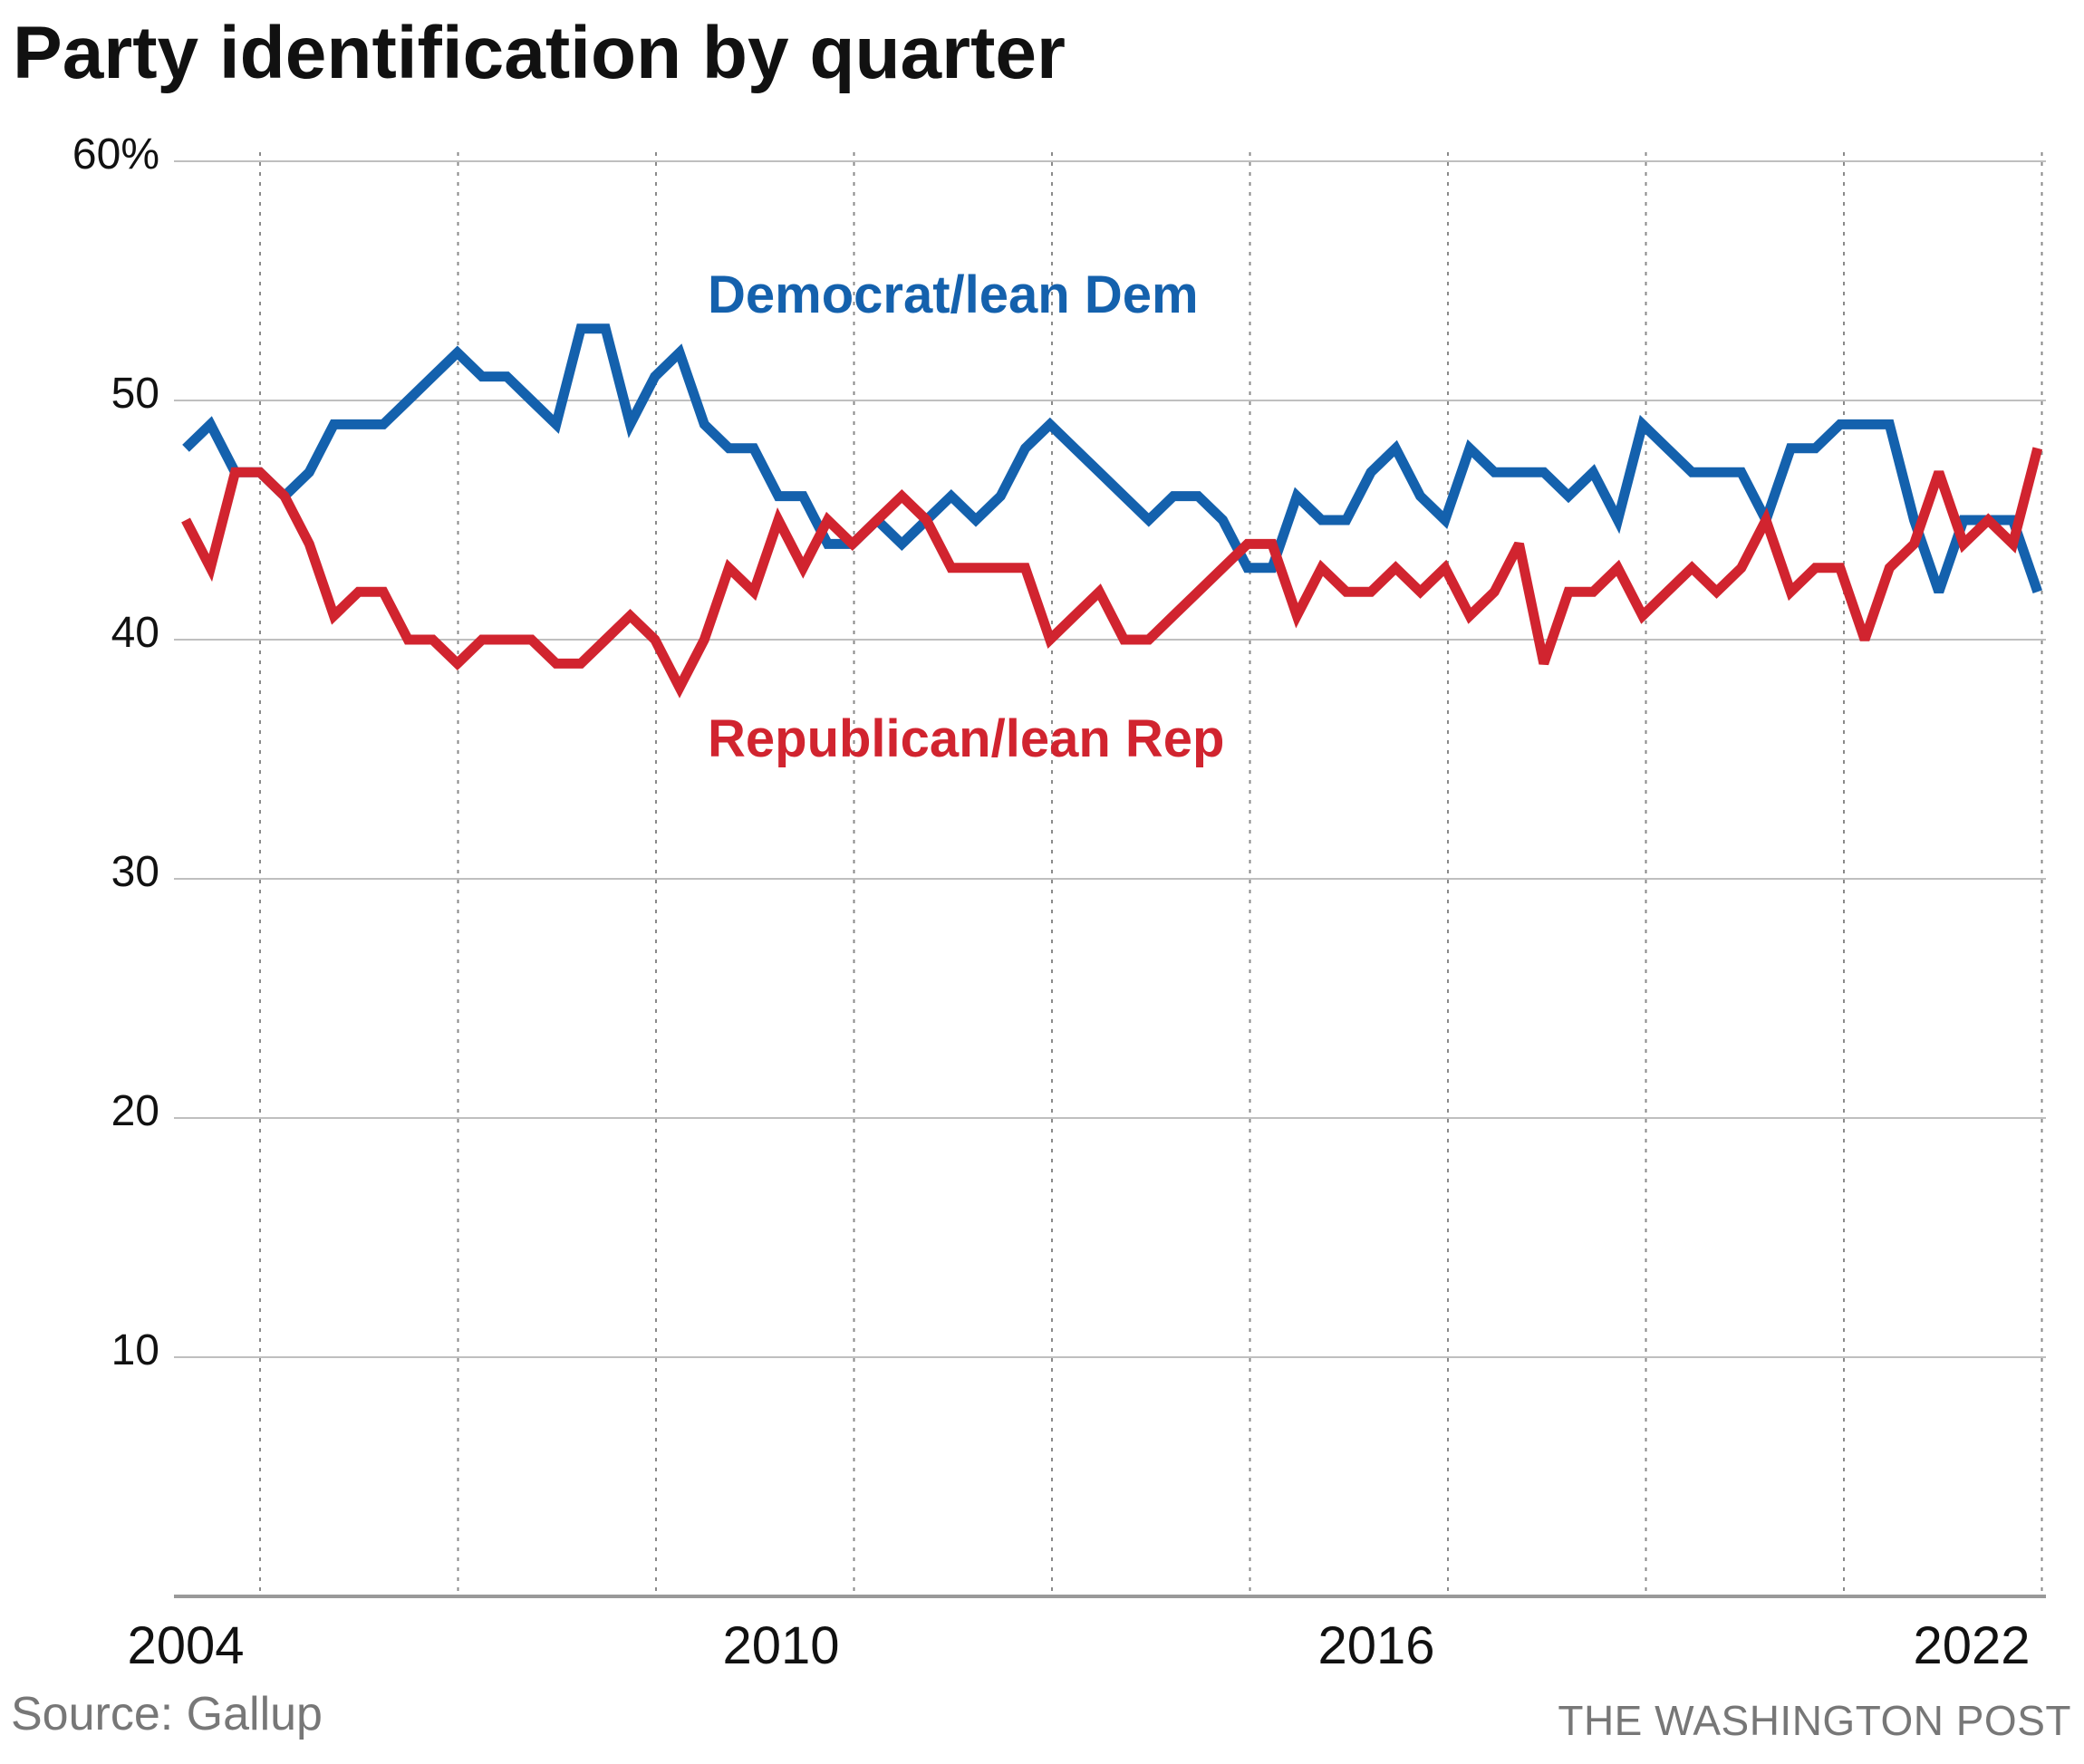 The image size is (2084, 1764). What do you see at coordinates (1814, 1720) in the screenshot?
I see `publisher-credit: THE WASHINGTON POST` at bounding box center [1814, 1720].